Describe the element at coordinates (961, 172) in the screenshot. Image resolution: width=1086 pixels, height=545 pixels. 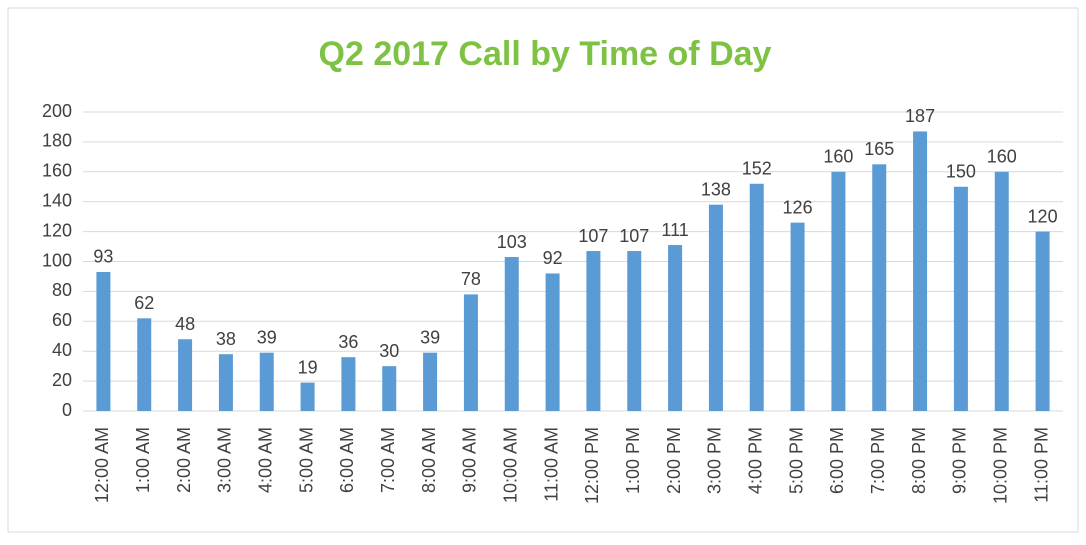
I see `data-label: 150` at that location.